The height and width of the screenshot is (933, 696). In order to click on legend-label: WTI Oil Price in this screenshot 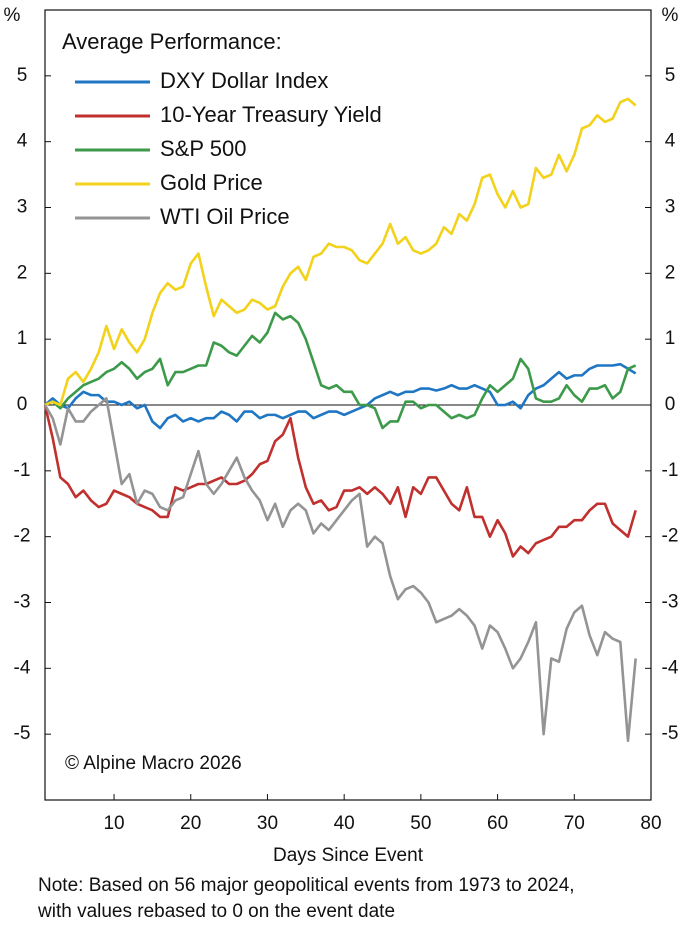, I will do `click(225, 216)`.